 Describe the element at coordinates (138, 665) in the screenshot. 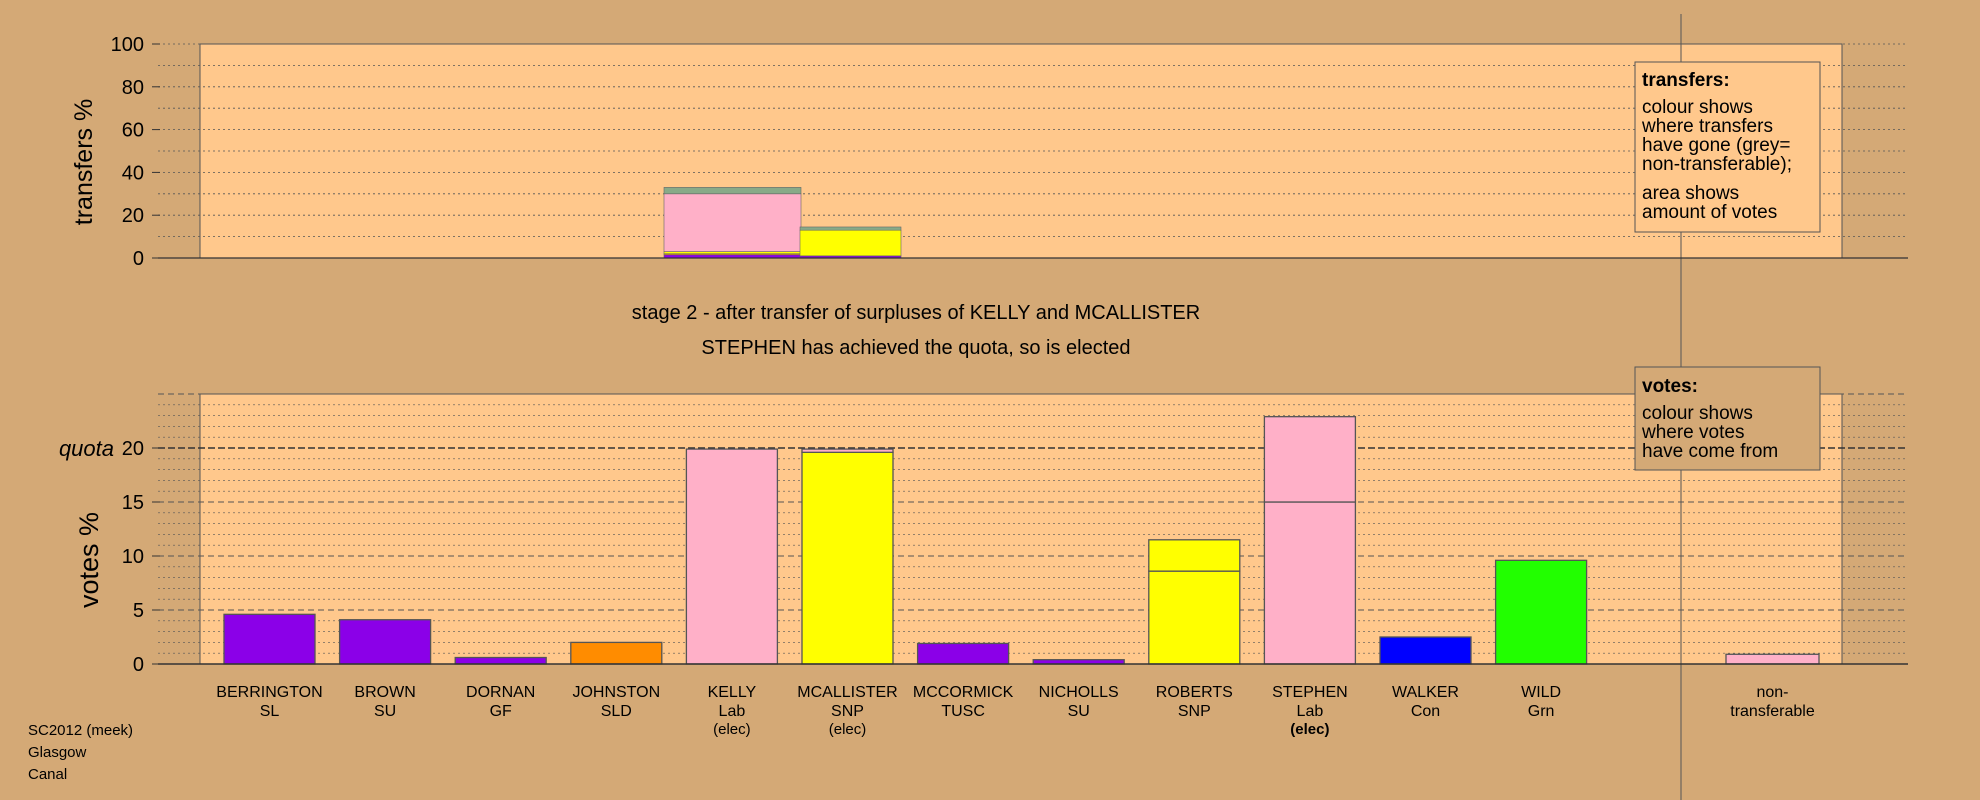

I see `bottom-y-tick-label: 0` at that location.